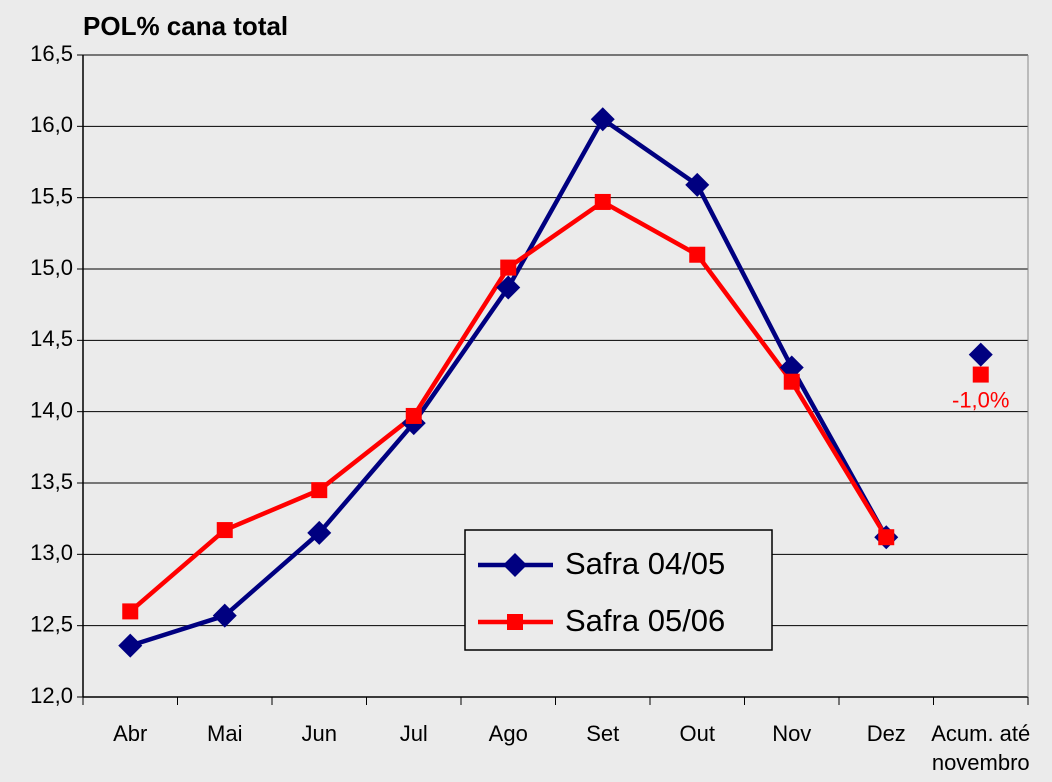  What do you see at coordinates (51, 53) in the screenshot?
I see `y-tick-label: 16,5` at bounding box center [51, 53].